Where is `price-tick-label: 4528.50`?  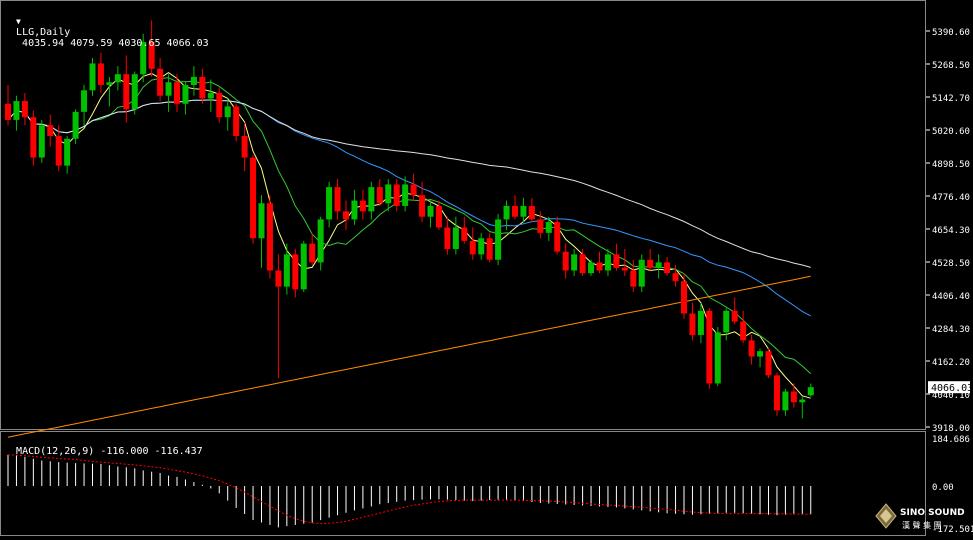 price-tick-label: 4528.50 is located at coordinates (951, 264).